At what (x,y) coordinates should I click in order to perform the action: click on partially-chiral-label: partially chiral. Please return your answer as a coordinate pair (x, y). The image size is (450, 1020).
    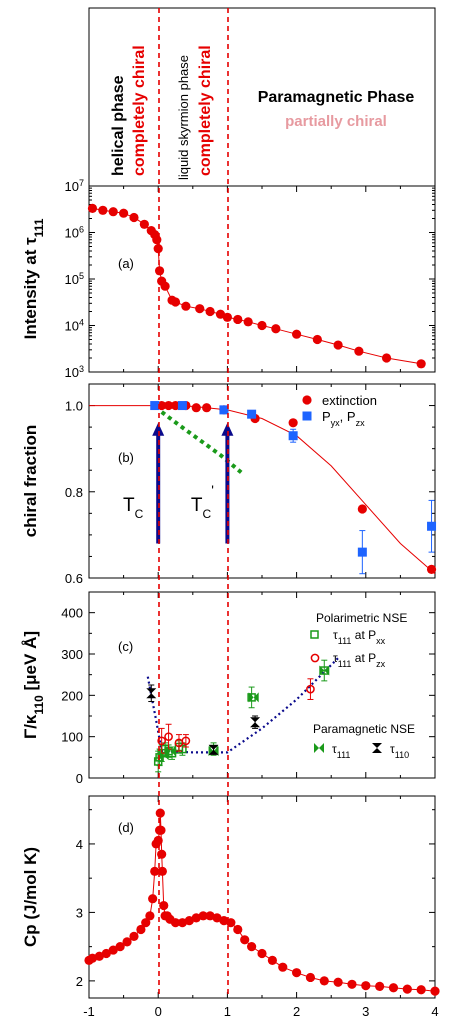
    Looking at the image, I should click on (336, 121).